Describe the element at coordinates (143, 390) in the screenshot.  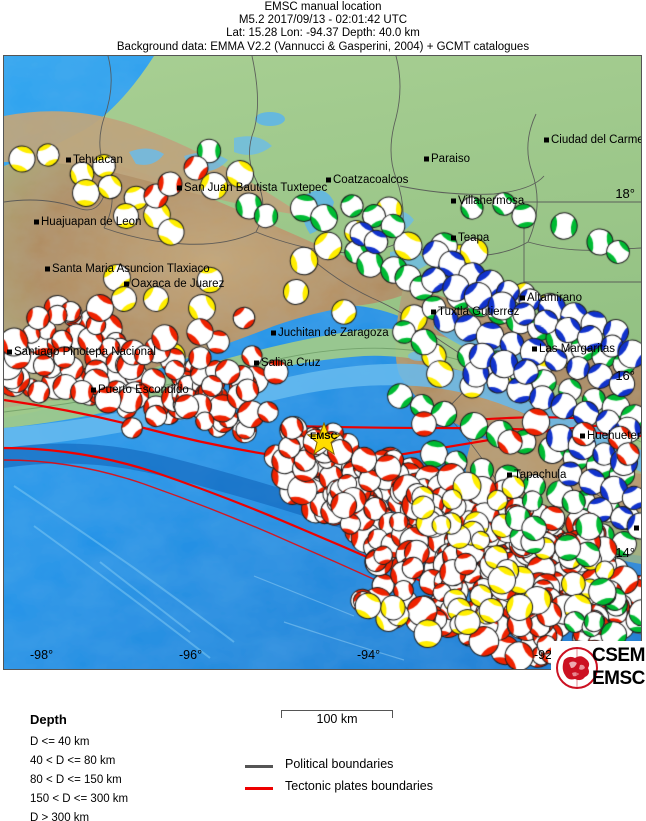
I see `city-name: Puerto Escondido` at that location.